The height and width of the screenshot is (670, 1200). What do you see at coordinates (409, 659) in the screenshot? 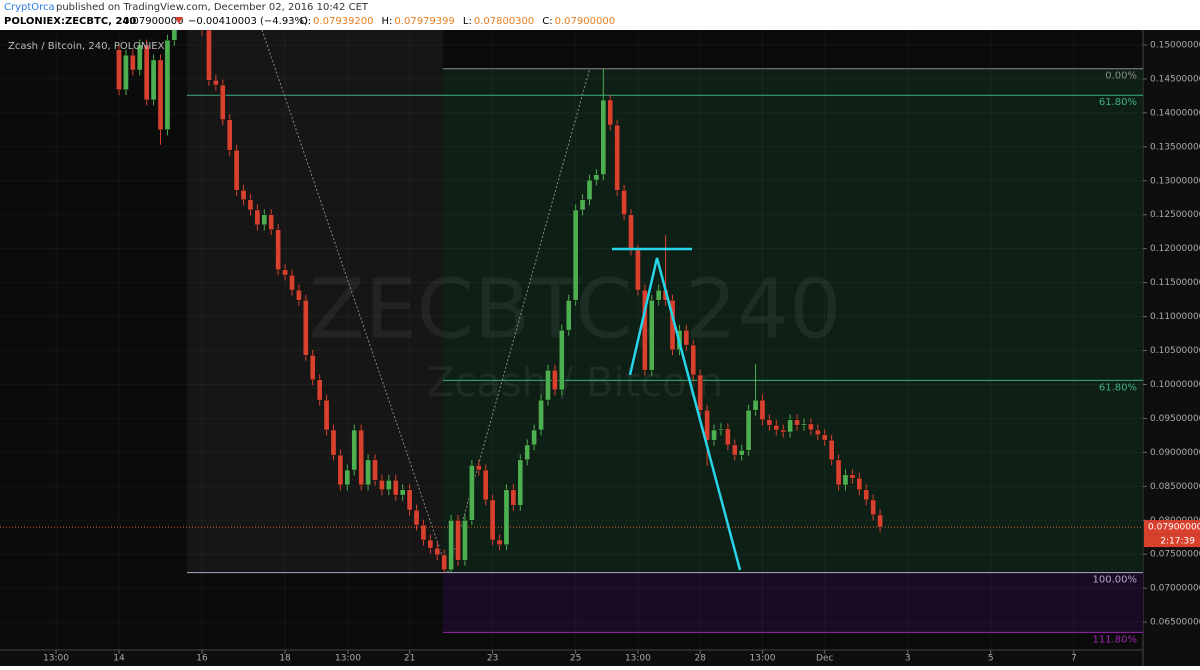
I see `x-tick-label: 21` at bounding box center [409, 659].